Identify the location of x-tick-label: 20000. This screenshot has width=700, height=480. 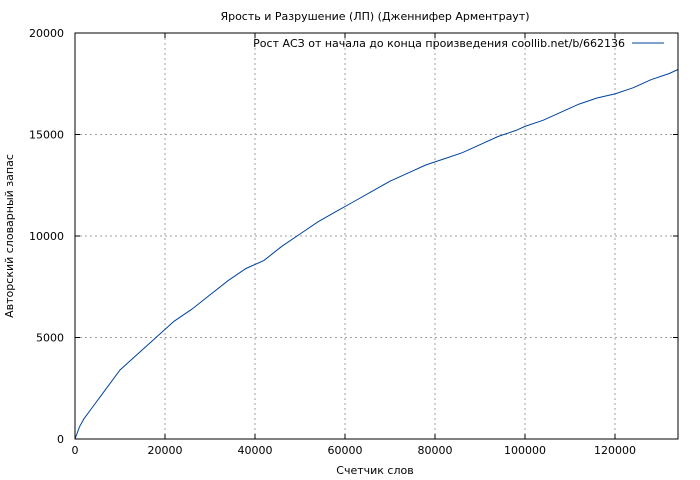
(165, 450).